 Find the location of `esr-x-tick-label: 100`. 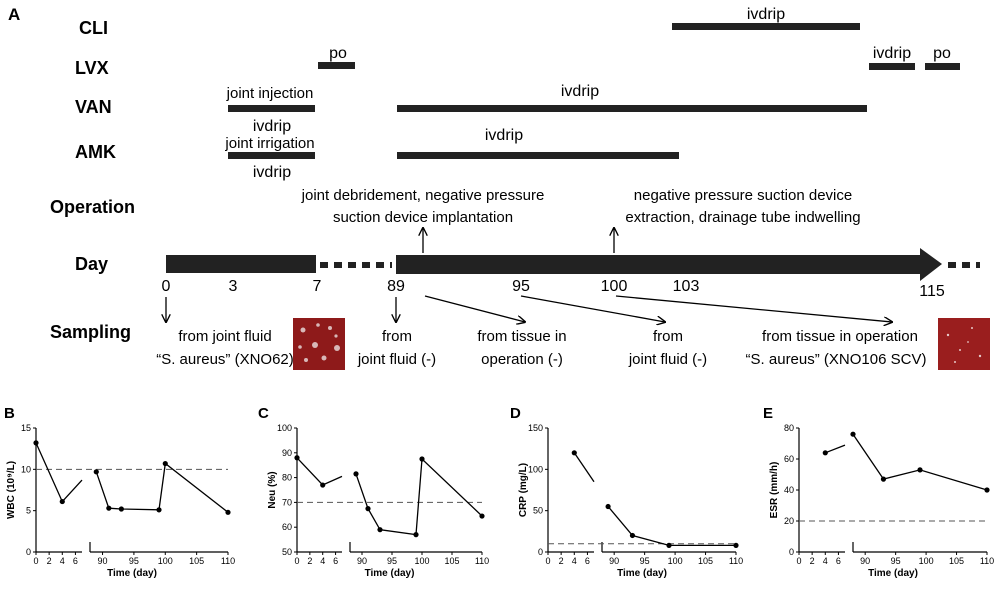

esr-x-tick-label: 100 is located at coordinates (926, 561).